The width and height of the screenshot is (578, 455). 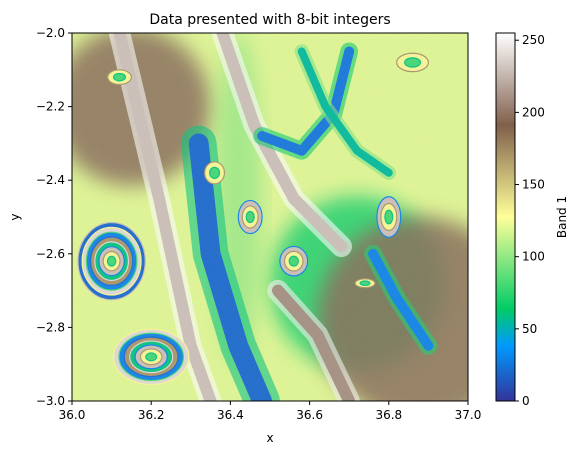 What do you see at coordinates (50, 33) in the screenshot?
I see `y-tick-label: −2.0` at bounding box center [50, 33].